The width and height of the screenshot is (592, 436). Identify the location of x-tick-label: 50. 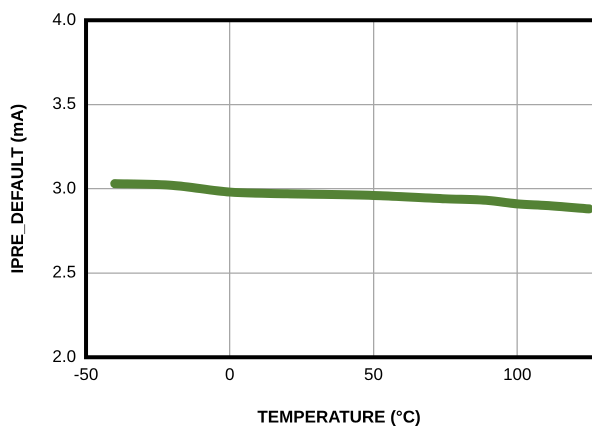
(373, 374).